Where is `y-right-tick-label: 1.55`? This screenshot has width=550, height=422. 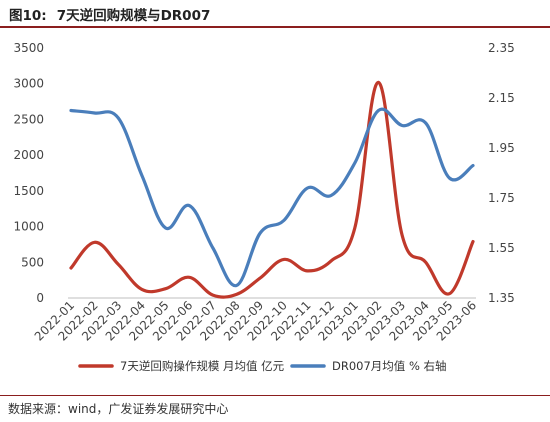
y-right-tick-label: 1.55 is located at coordinates (501, 248).